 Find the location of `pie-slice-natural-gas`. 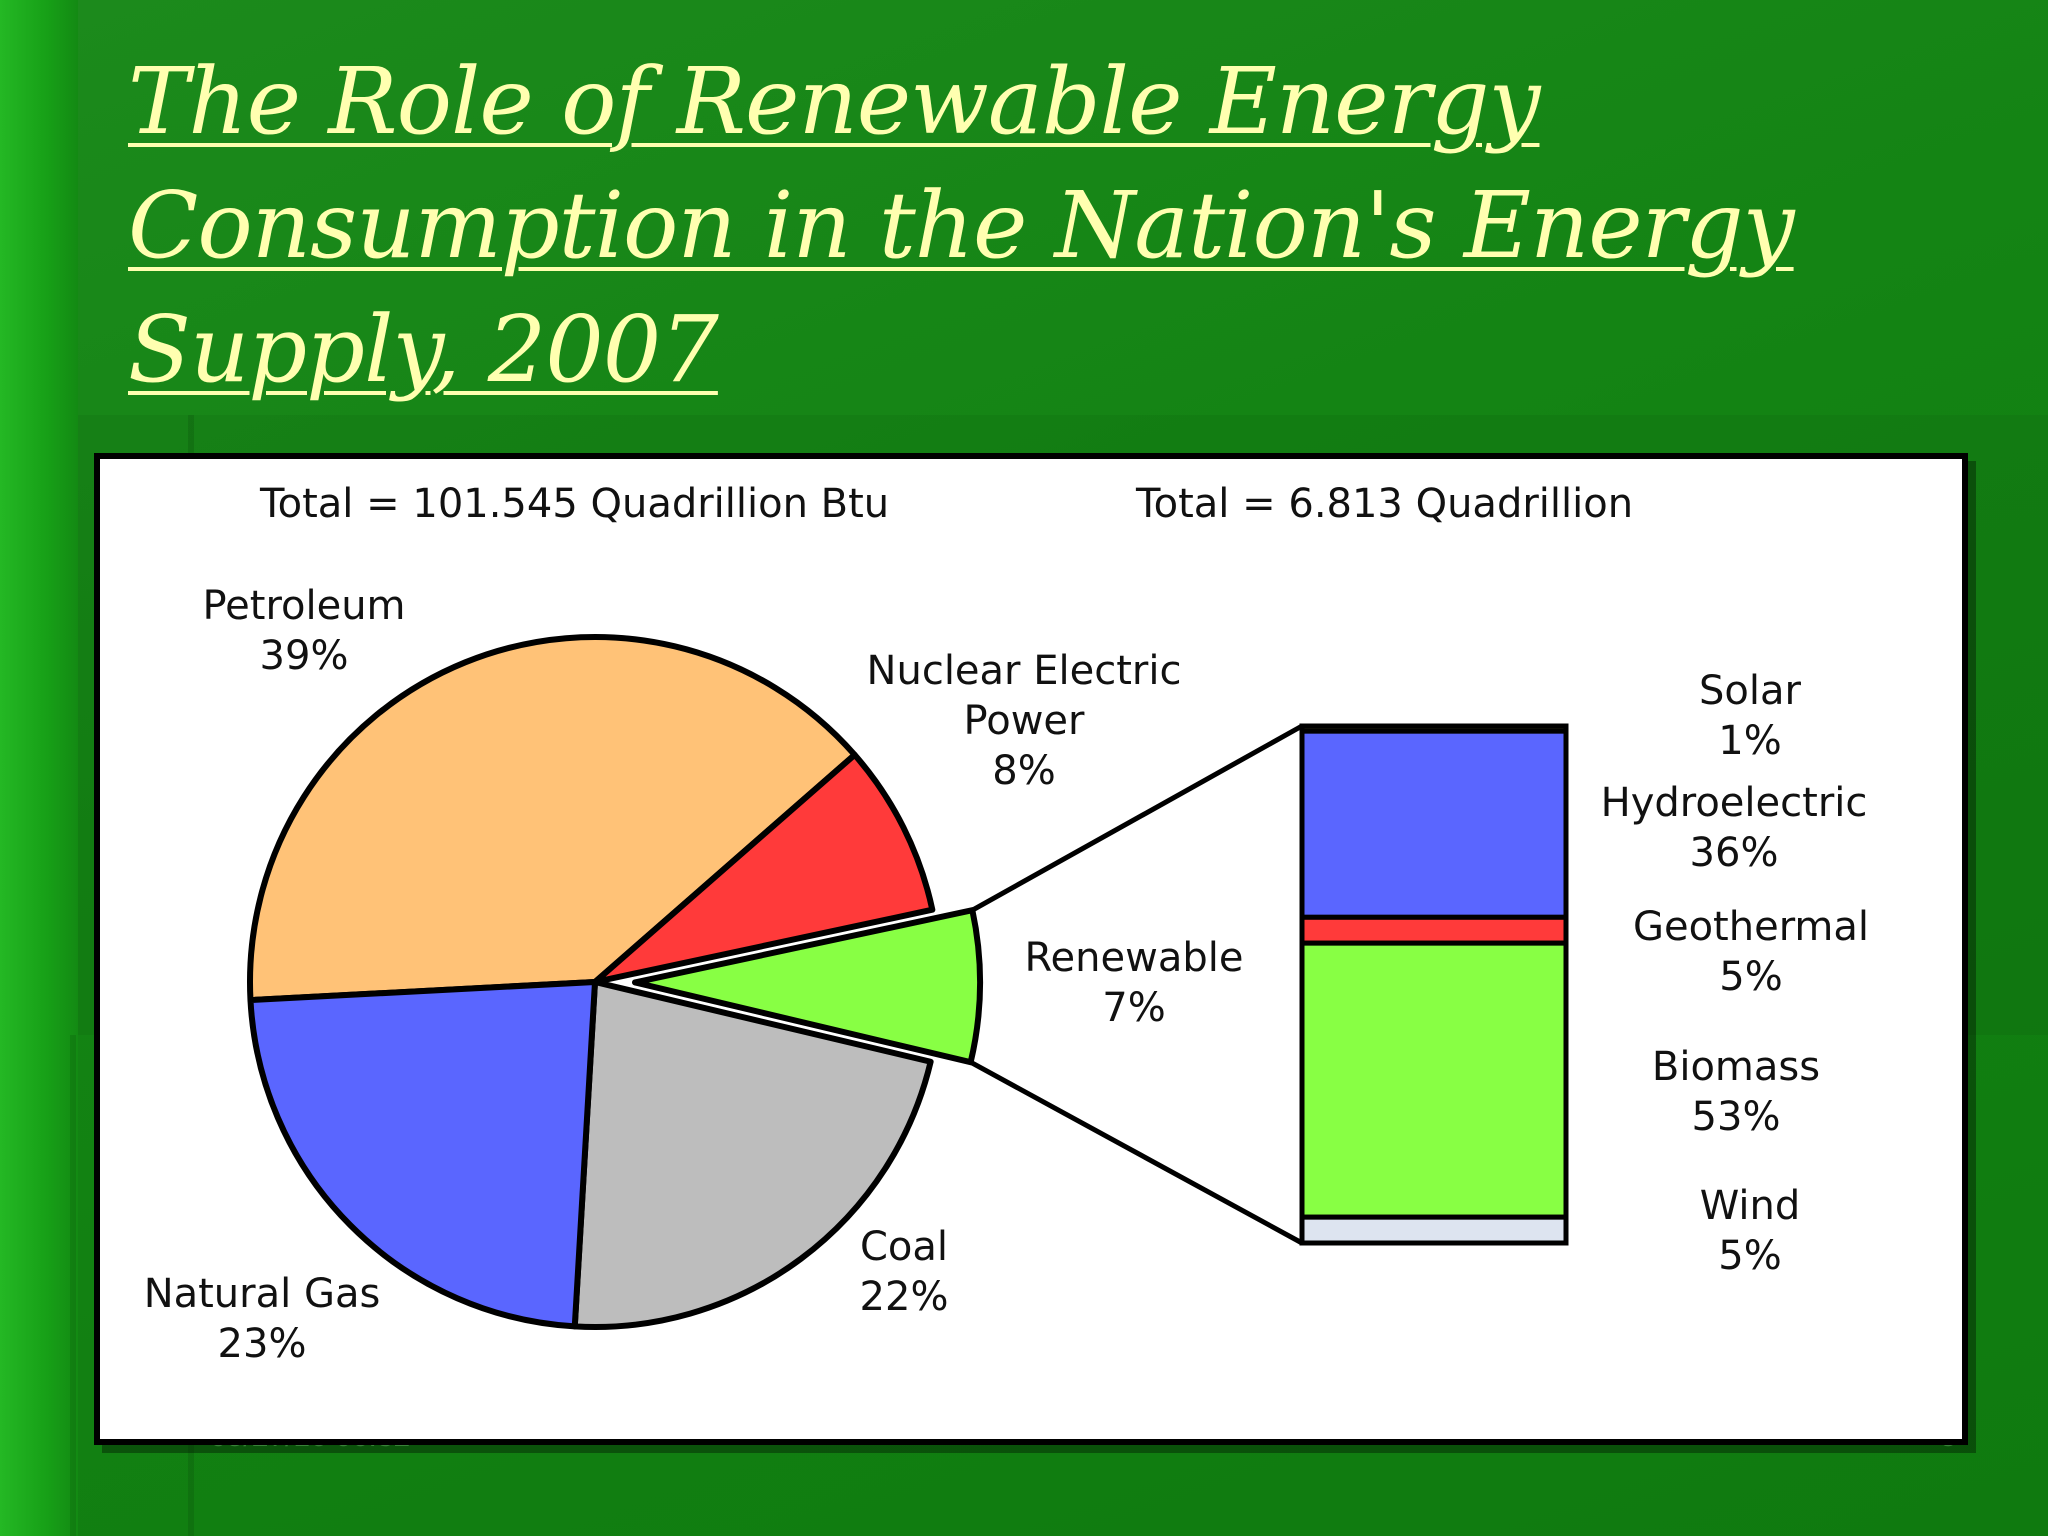

pie-slice-natural-gas is located at coordinates (422, 1154).